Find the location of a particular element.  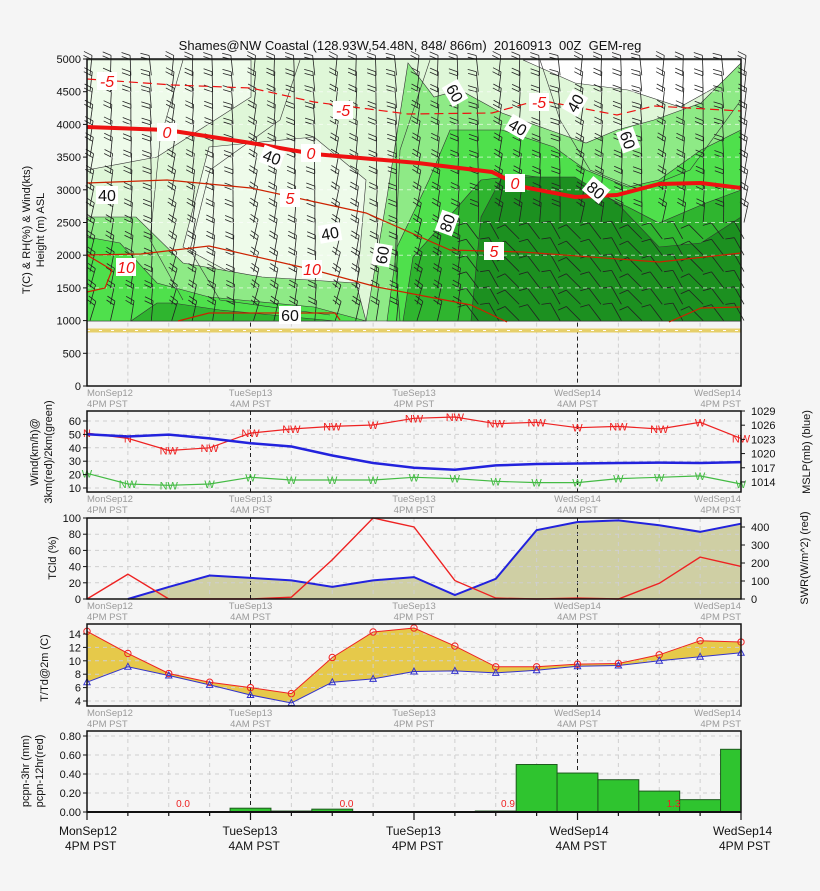

wind-direction-label: NW is located at coordinates (291, 430).